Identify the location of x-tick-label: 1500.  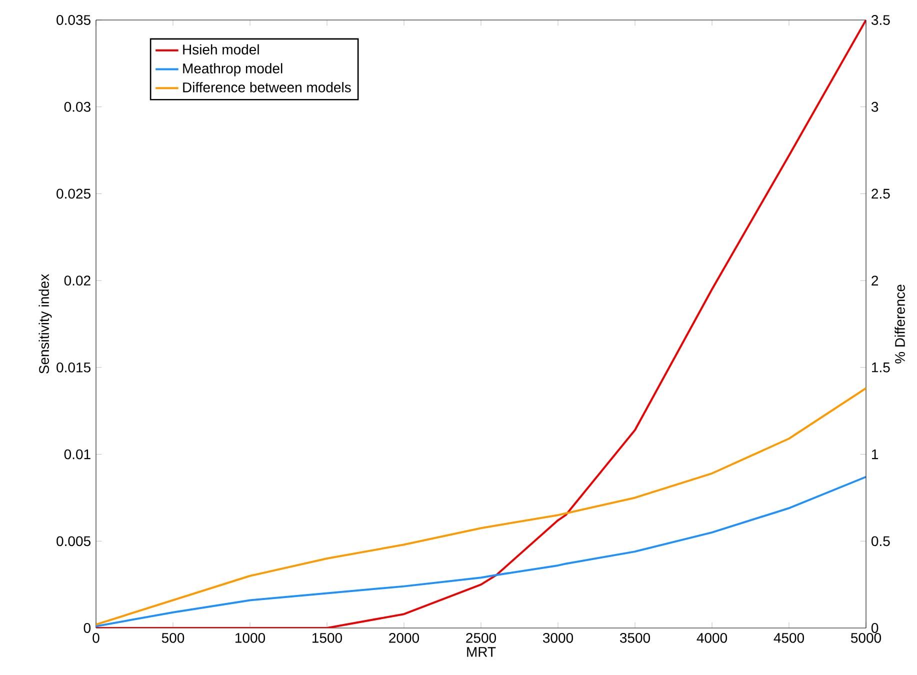
(327, 637).